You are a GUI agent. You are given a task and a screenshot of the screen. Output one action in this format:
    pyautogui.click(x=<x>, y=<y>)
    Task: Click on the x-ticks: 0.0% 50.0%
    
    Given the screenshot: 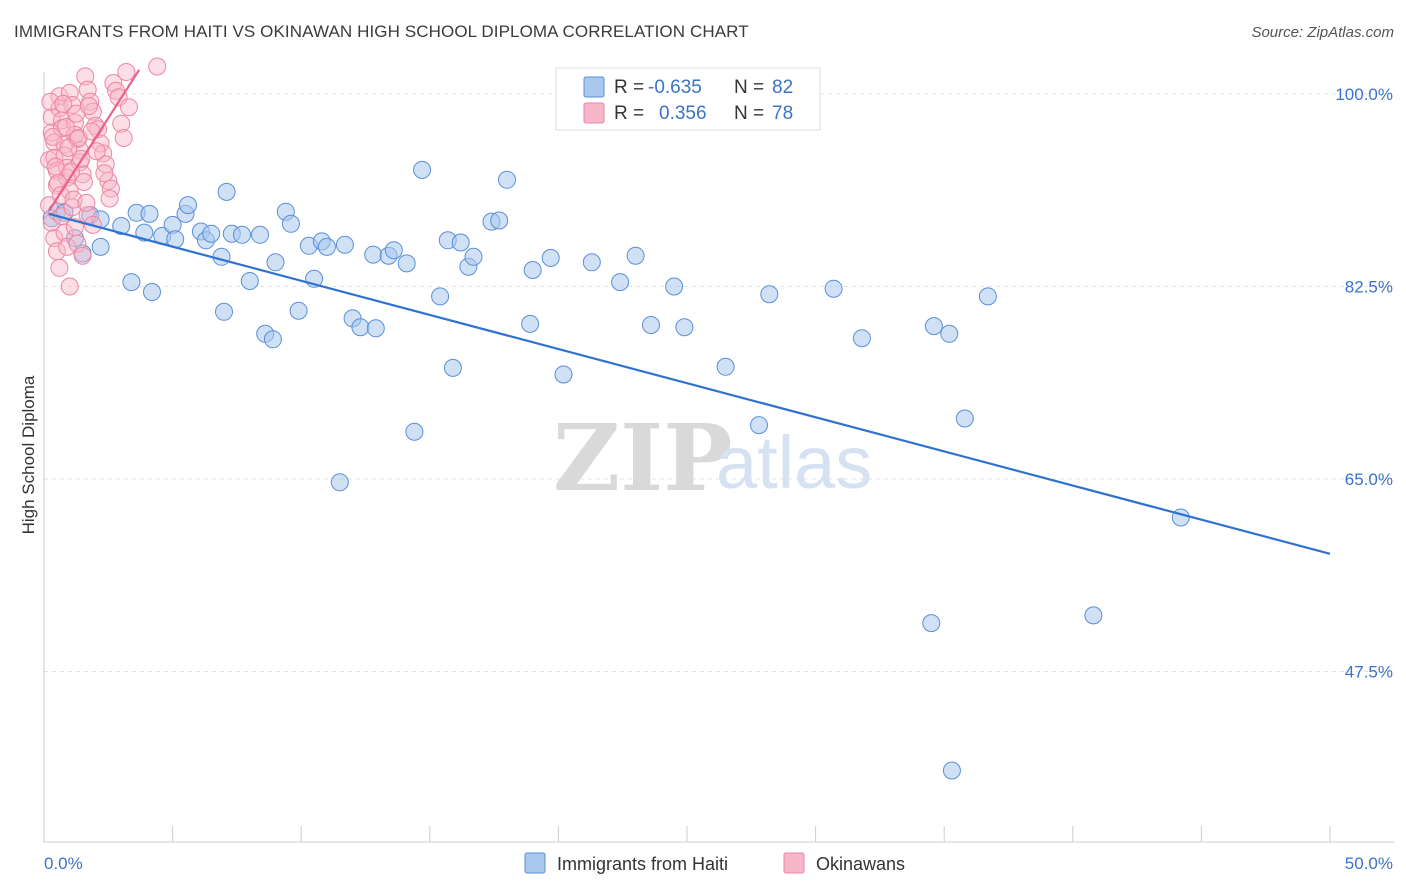 What is the action you would take?
    pyautogui.click(x=718, y=849)
    